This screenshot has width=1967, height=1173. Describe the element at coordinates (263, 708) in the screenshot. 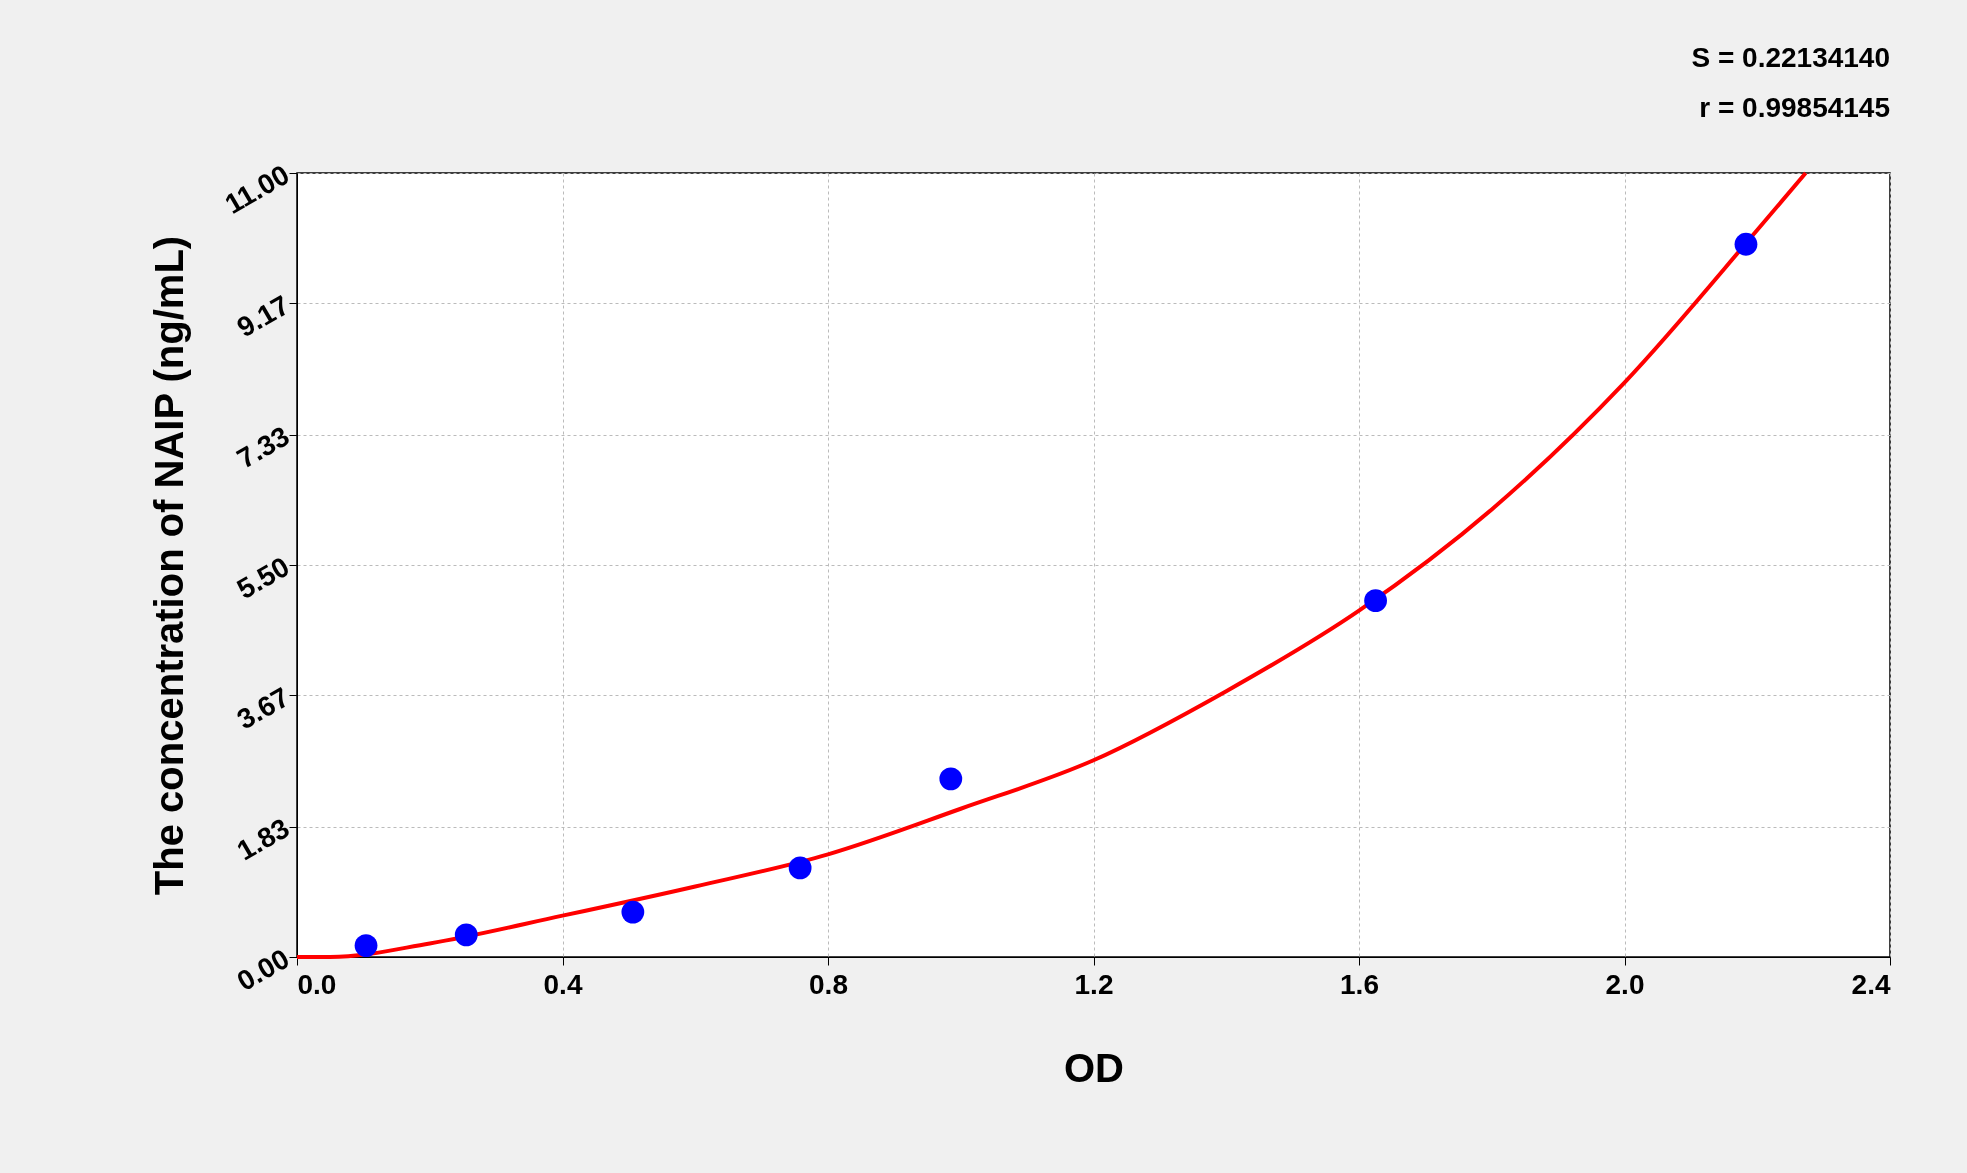

I see `y-tick-label: 3.67` at that location.